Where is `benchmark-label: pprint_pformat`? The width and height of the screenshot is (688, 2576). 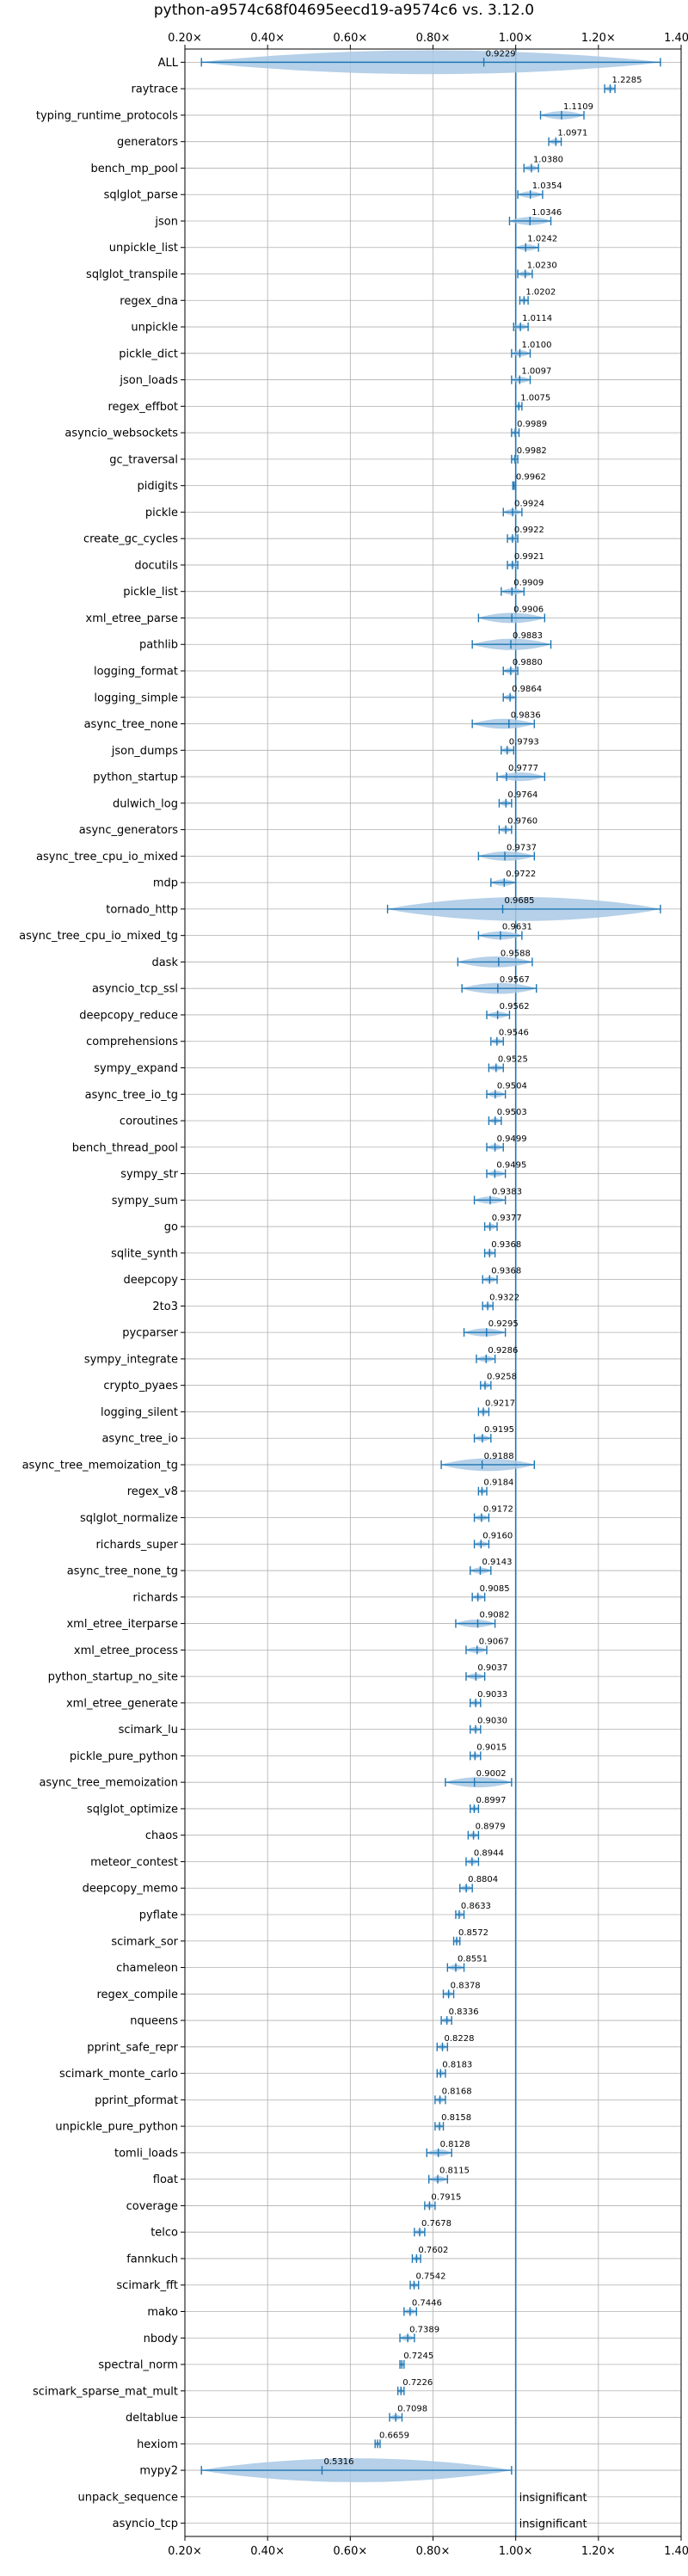 benchmark-label: pprint_pformat is located at coordinates (136, 2100).